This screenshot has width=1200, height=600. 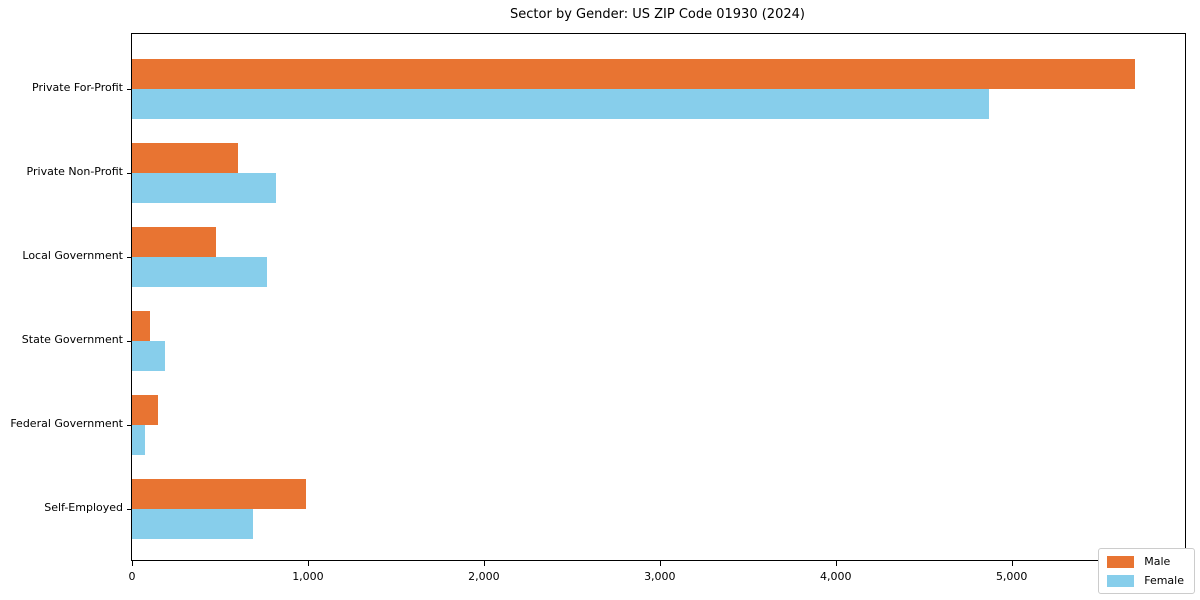 I want to click on x-tick-label-1: 1,000, so click(x=308, y=576).